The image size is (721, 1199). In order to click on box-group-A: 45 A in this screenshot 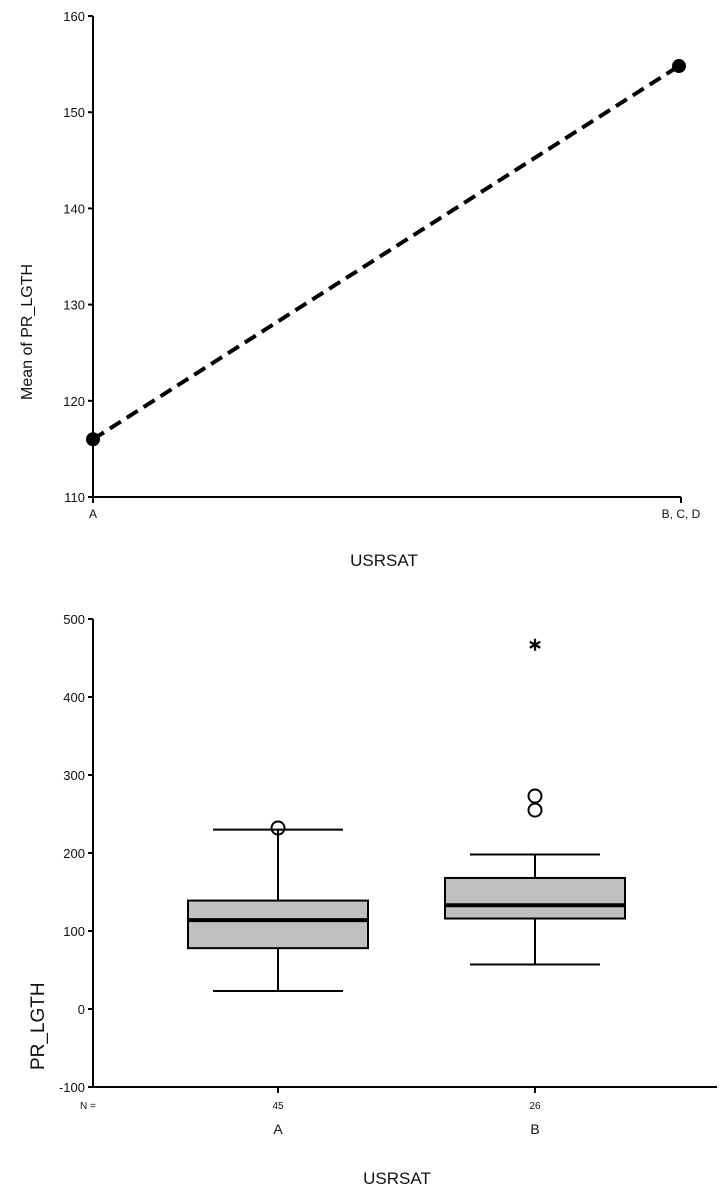, I will do `click(278, 978)`.